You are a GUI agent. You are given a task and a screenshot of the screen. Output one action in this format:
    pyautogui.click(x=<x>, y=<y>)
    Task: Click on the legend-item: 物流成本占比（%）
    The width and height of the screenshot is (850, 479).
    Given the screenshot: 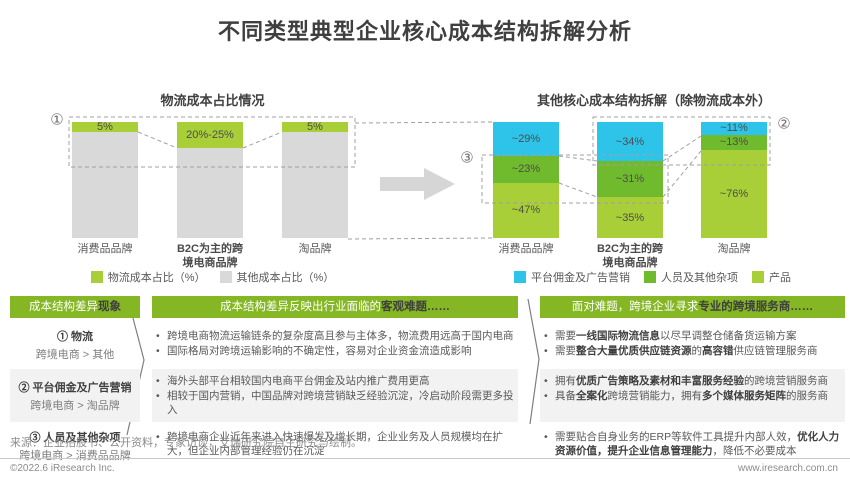 What is the action you would take?
    pyautogui.click(x=148, y=277)
    